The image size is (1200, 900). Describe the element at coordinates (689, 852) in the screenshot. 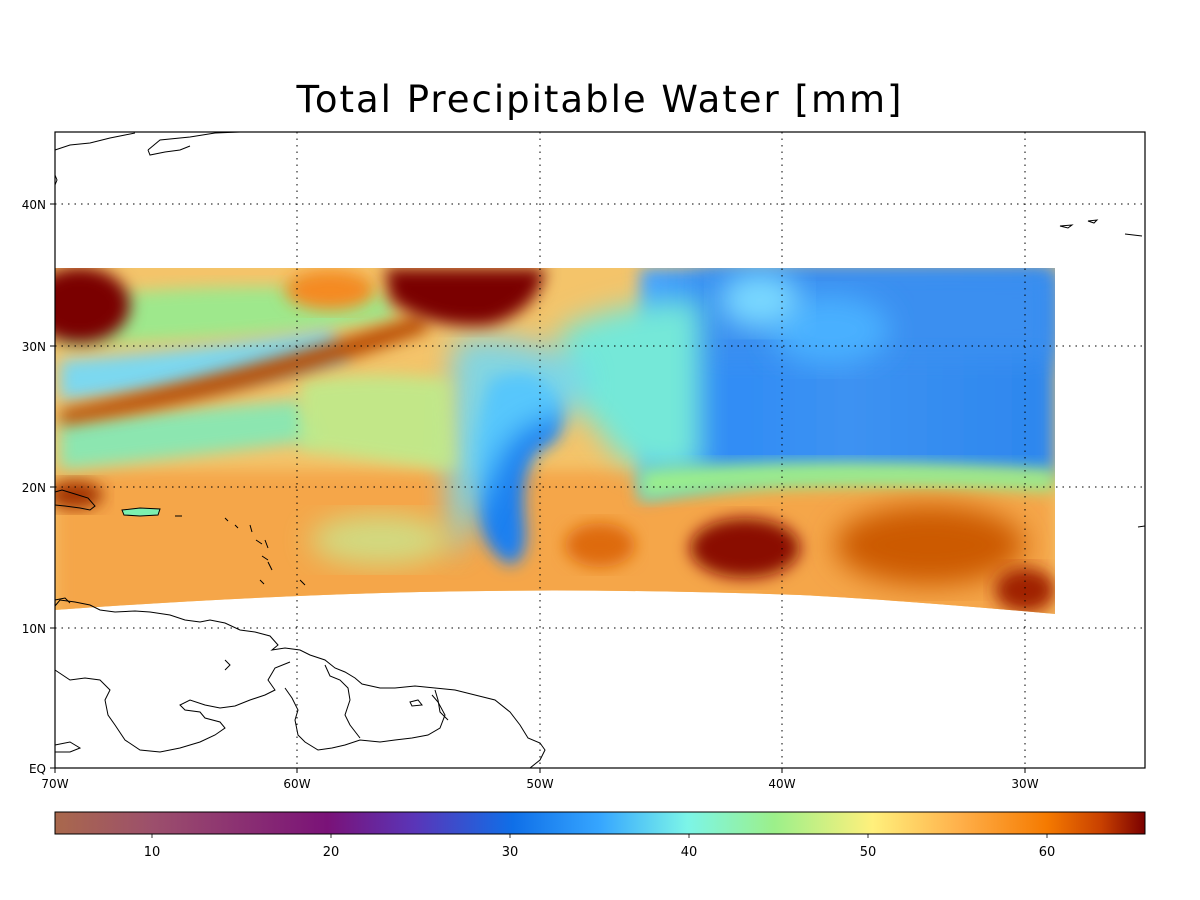

I see `colorbar-label-40: 40` at that location.